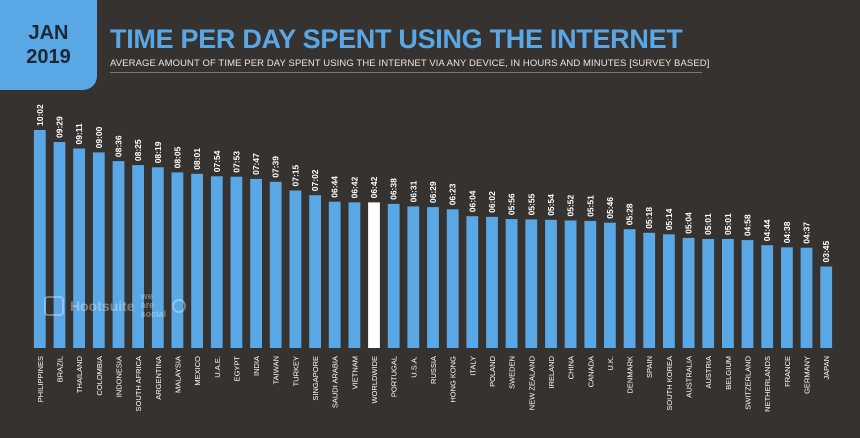 Image resolution: width=860 pixels, height=438 pixels. I want to click on value-label: 09:11, so click(79, 134).